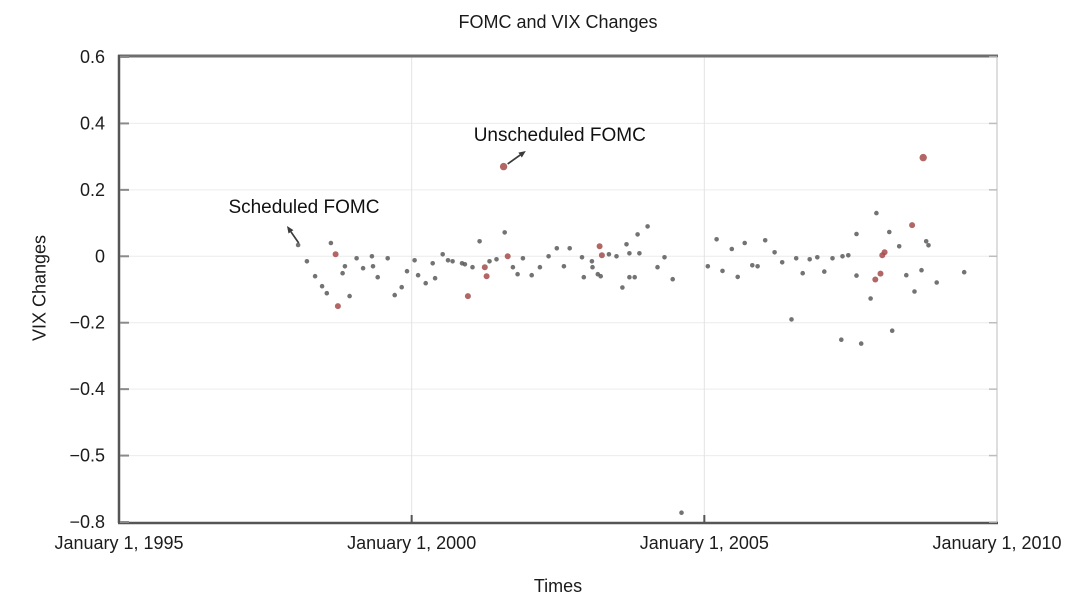 The height and width of the screenshot is (606, 1080). What do you see at coordinates (87, 323) in the screenshot?
I see `y-tick-label: −0.2` at bounding box center [87, 323].